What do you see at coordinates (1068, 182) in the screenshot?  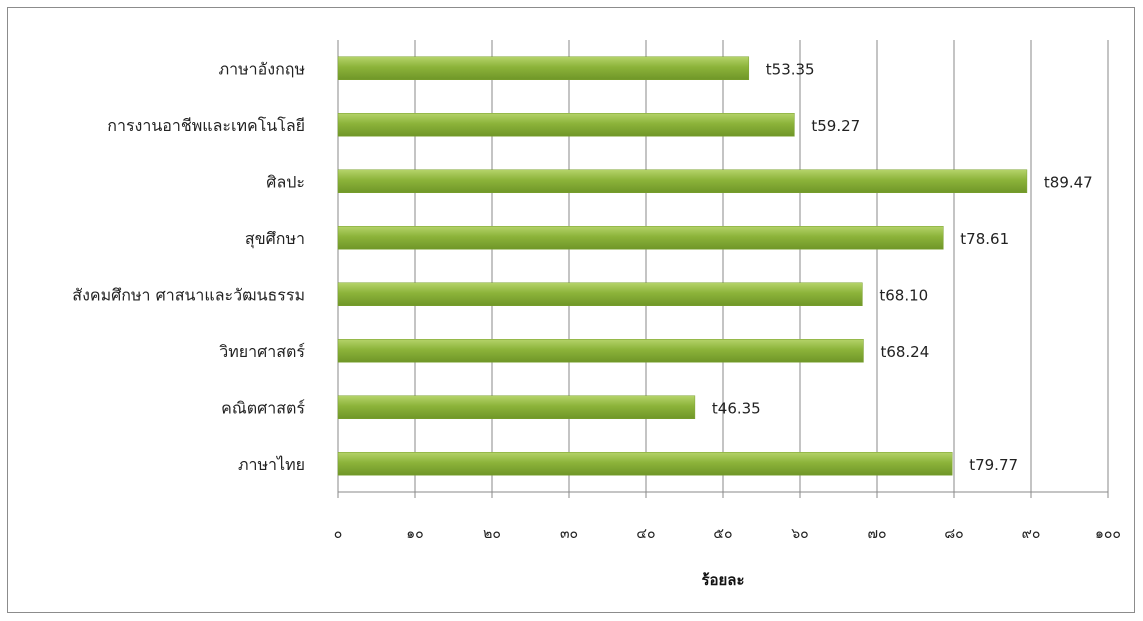 I see `data-label: t89.47` at bounding box center [1068, 182].